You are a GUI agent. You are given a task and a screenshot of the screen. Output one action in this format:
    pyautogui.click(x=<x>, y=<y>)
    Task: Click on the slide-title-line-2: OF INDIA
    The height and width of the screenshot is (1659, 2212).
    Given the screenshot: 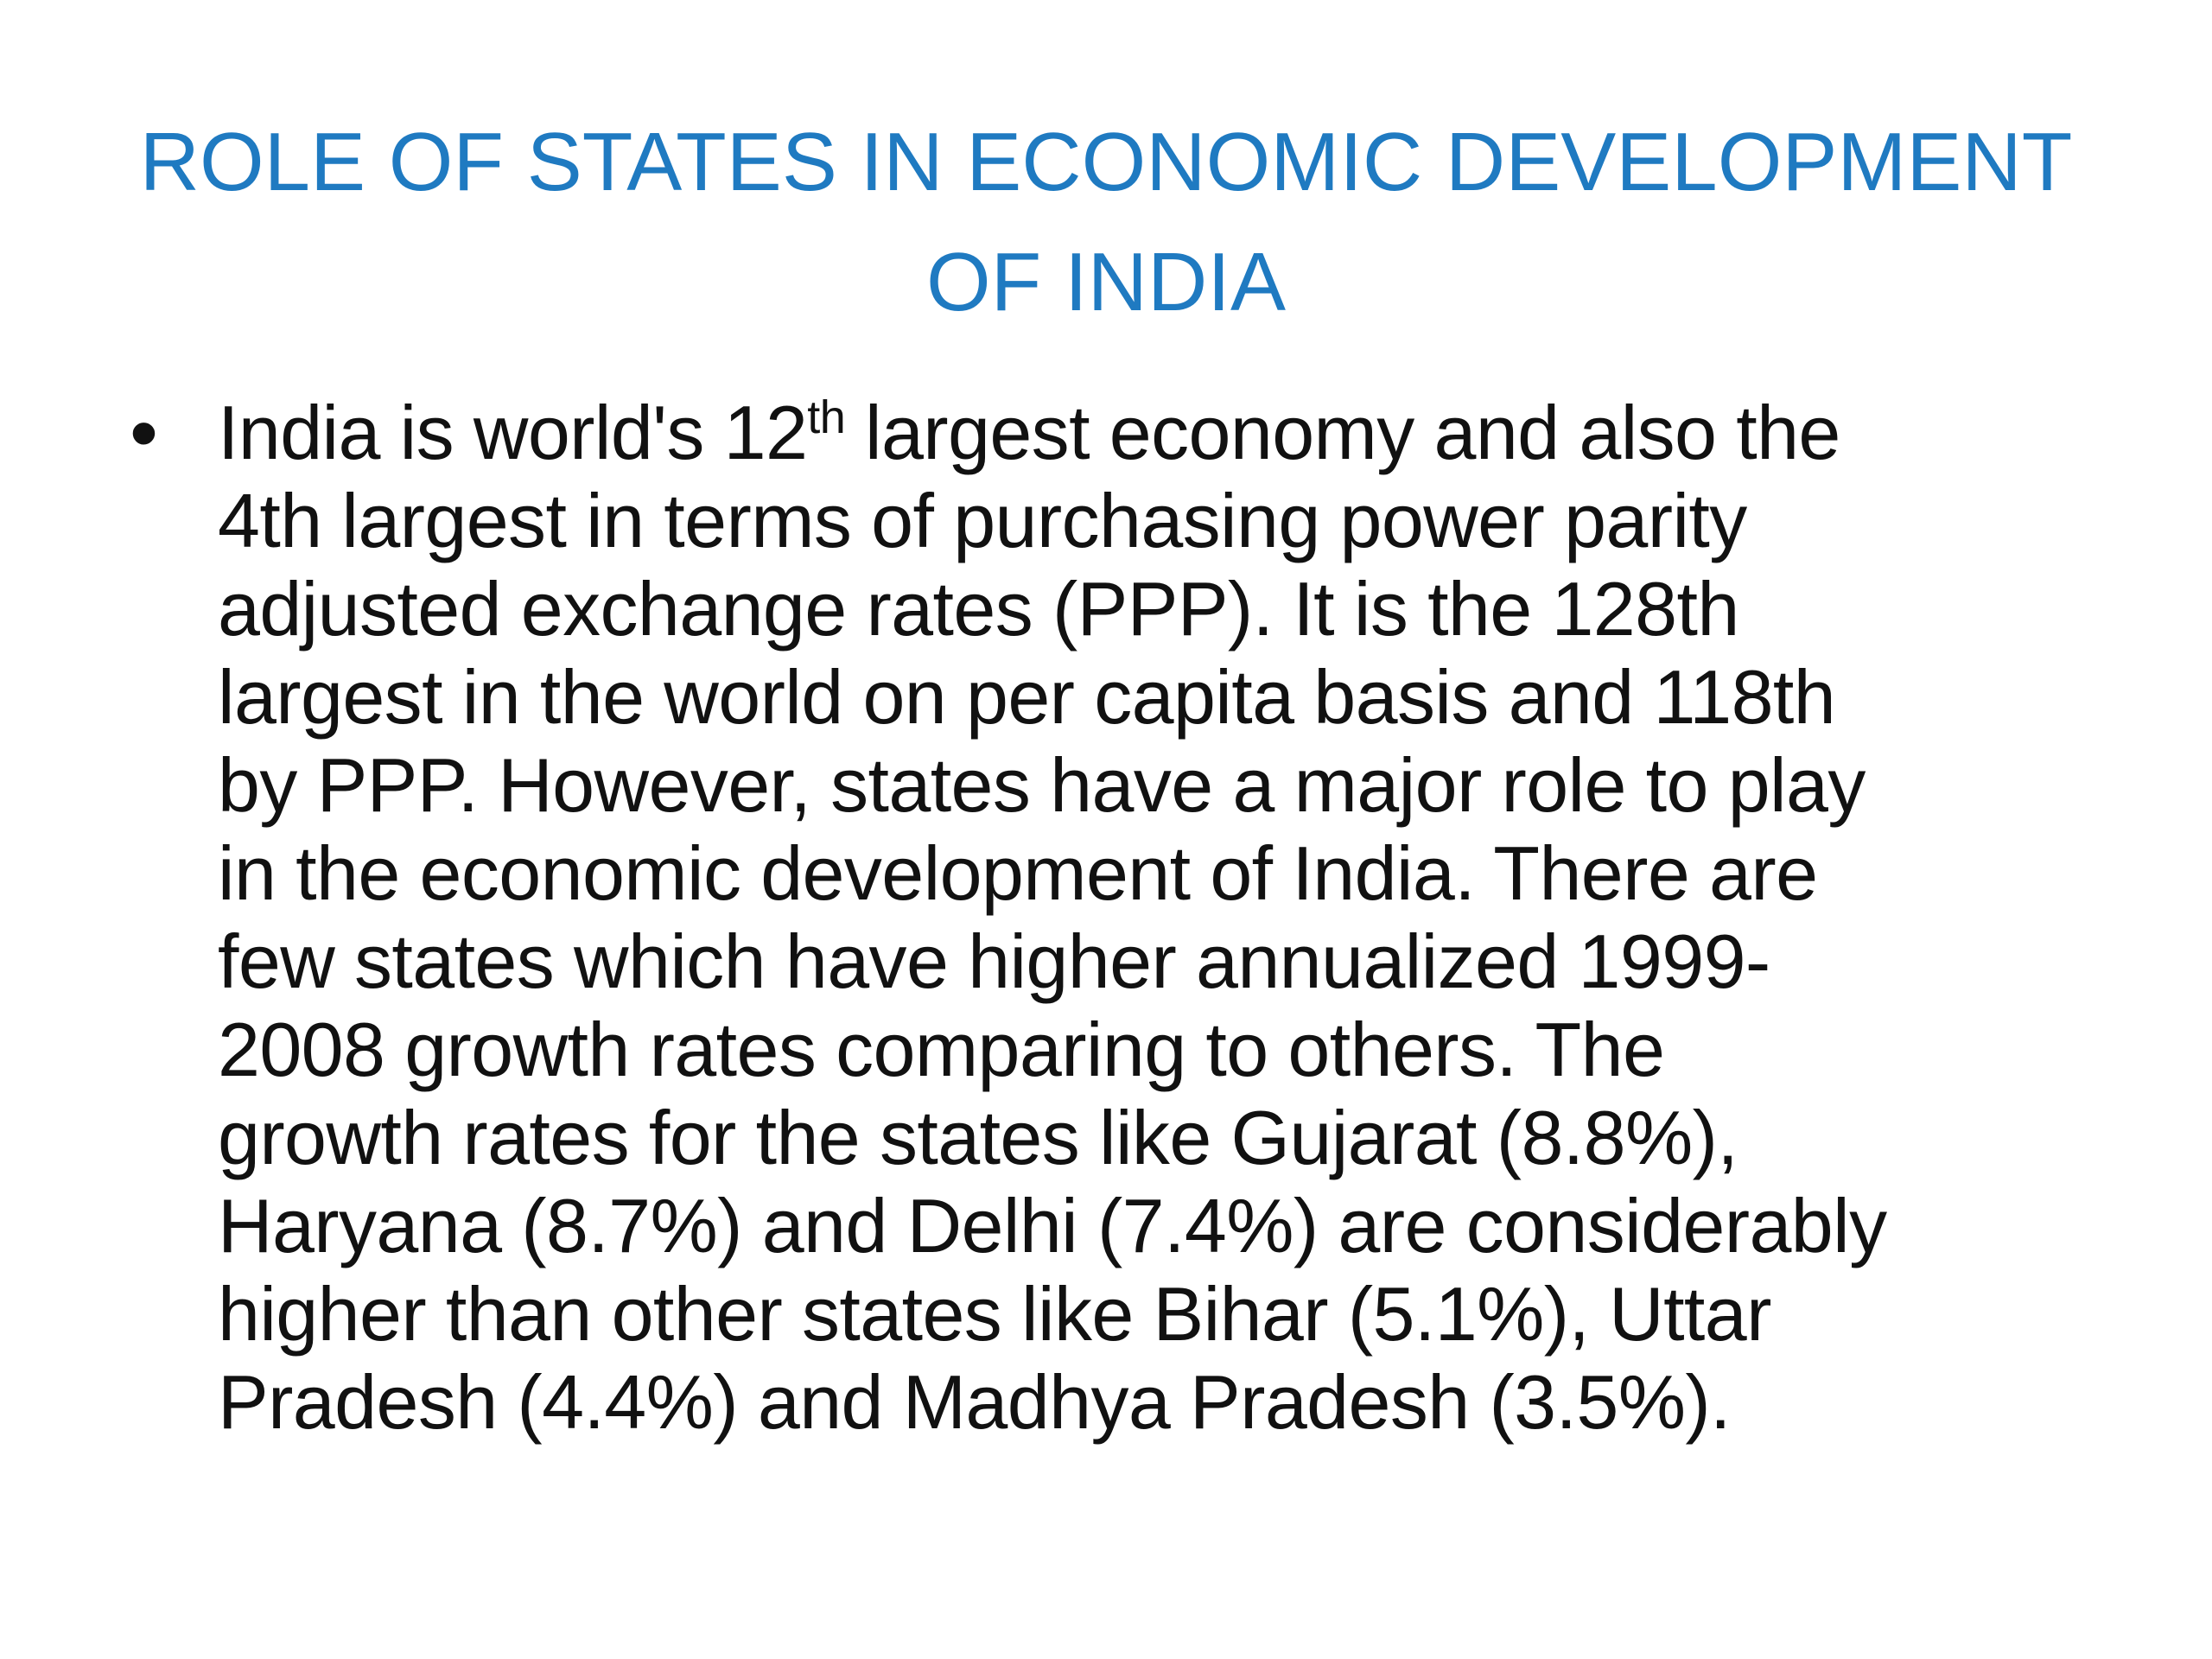 What is the action you would take?
    pyautogui.click(x=1105, y=282)
    